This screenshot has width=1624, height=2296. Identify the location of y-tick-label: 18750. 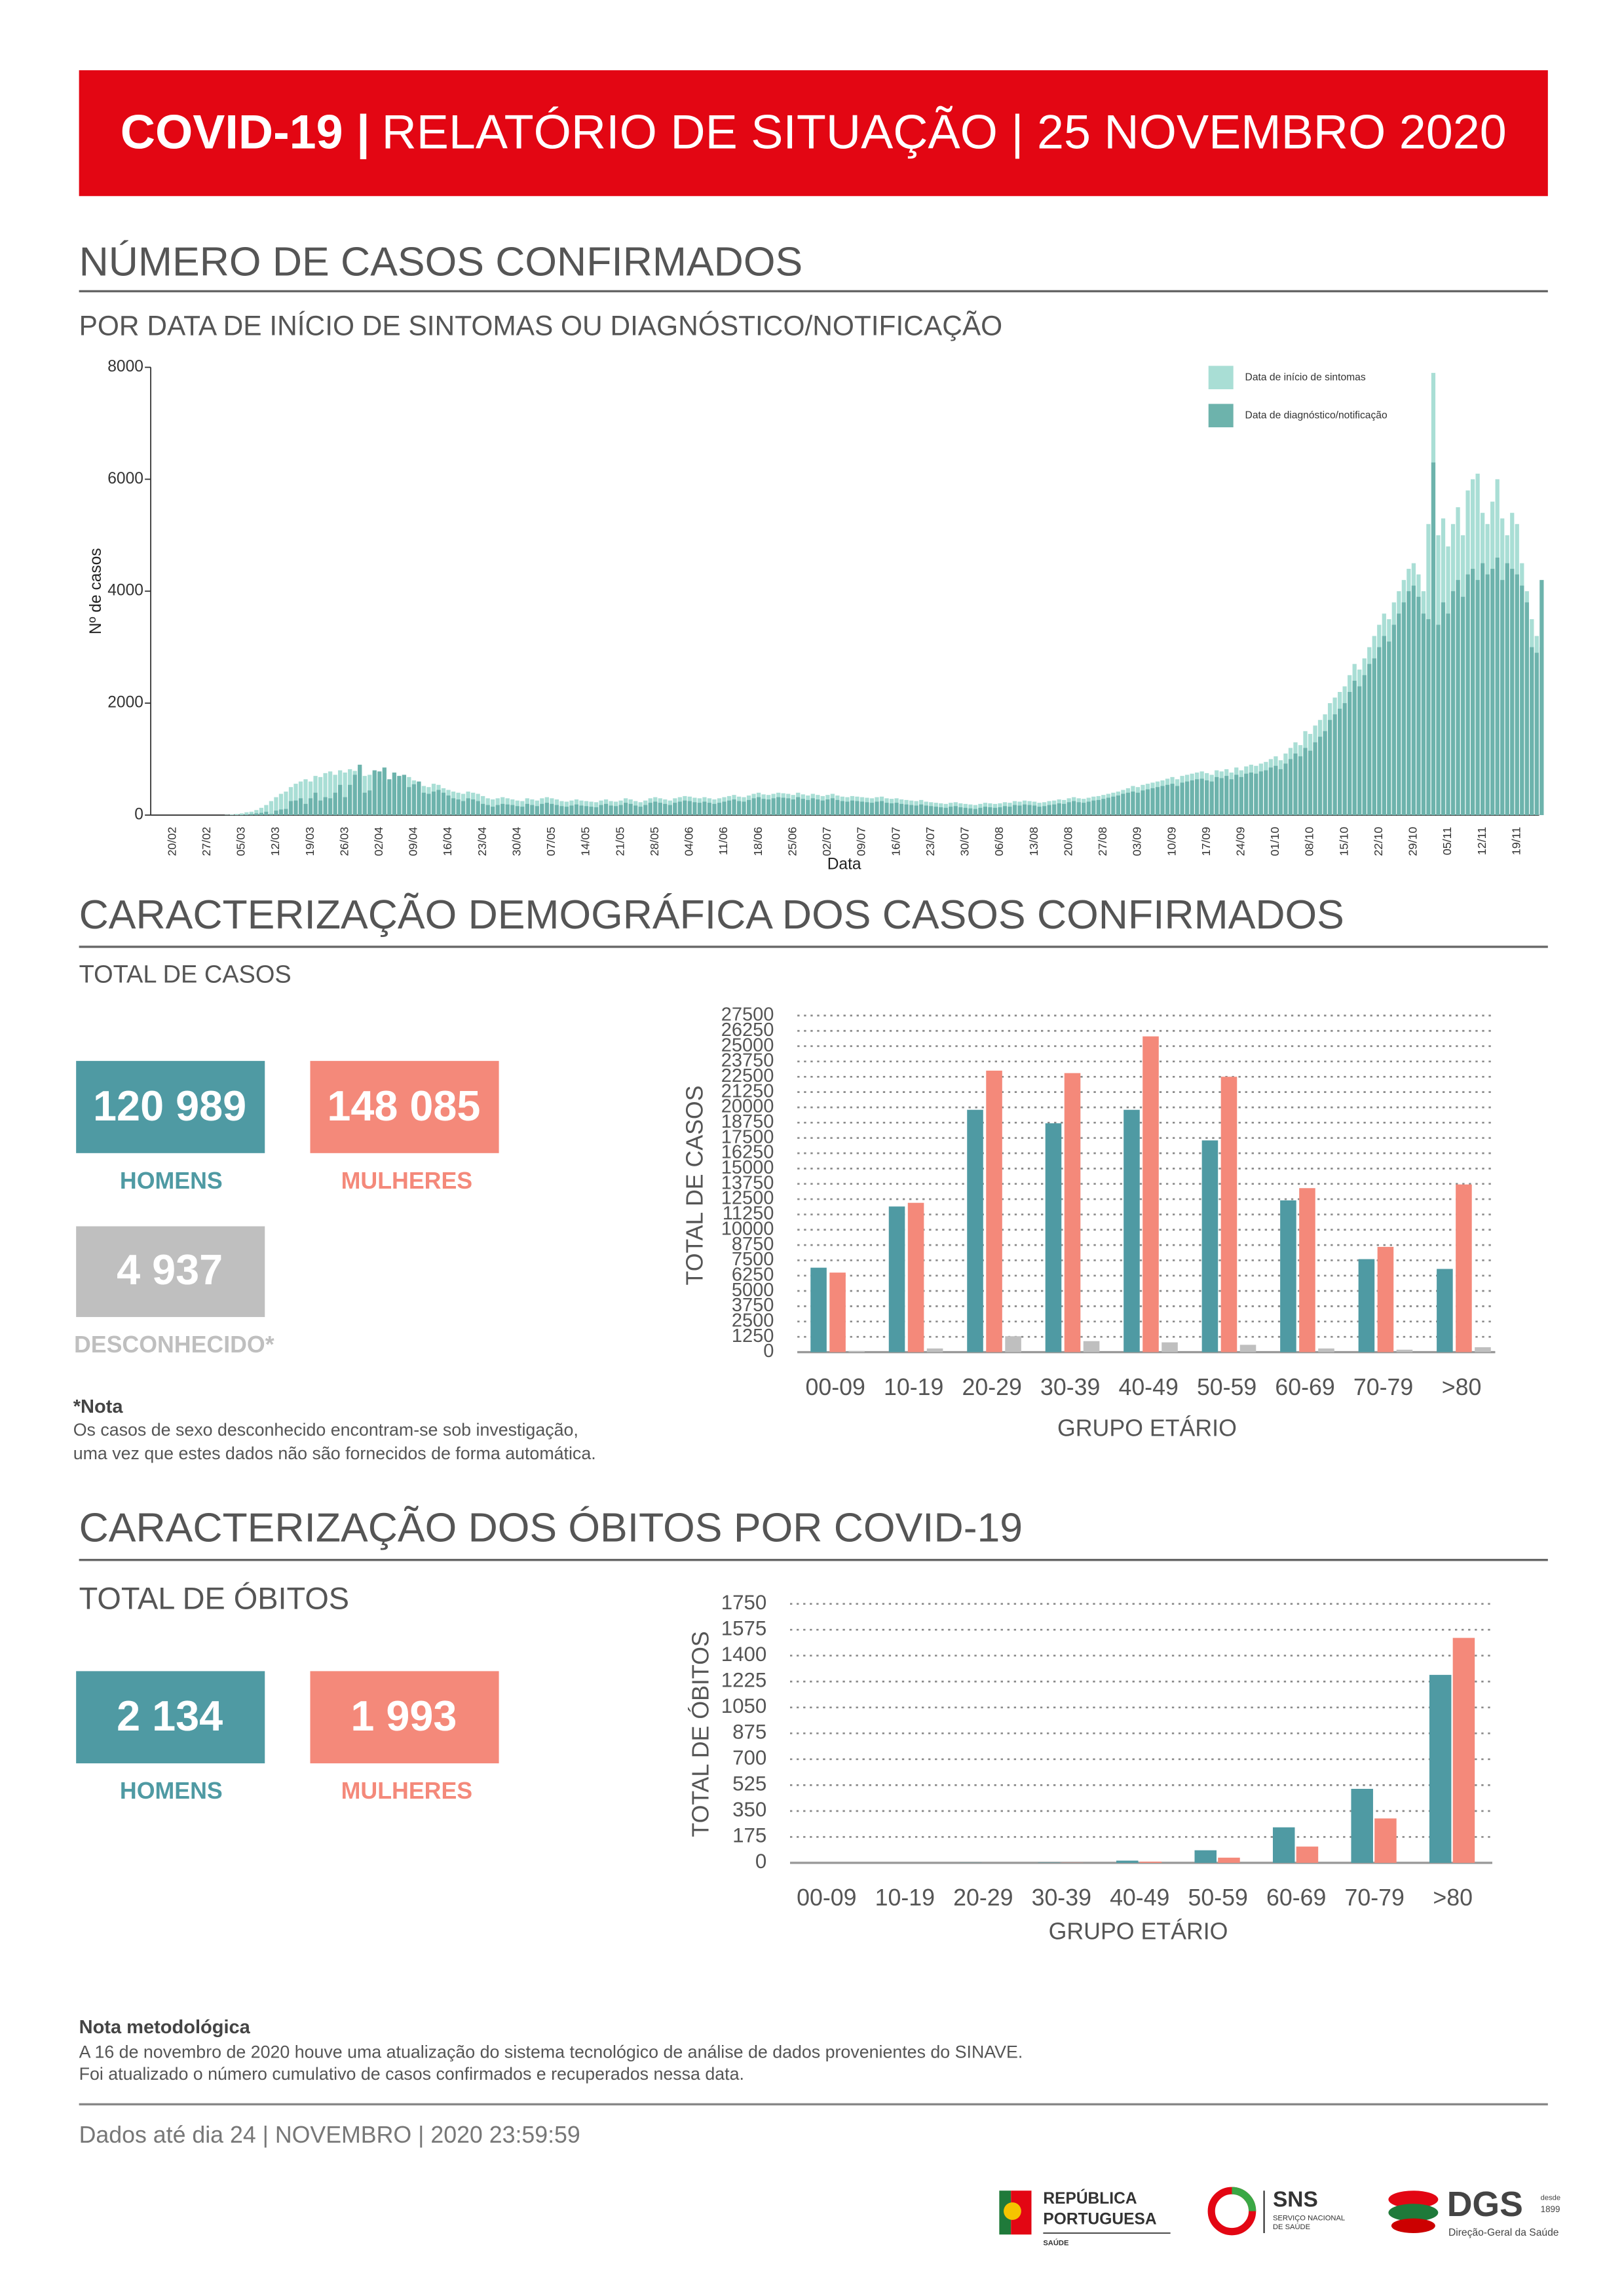
(747, 1121).